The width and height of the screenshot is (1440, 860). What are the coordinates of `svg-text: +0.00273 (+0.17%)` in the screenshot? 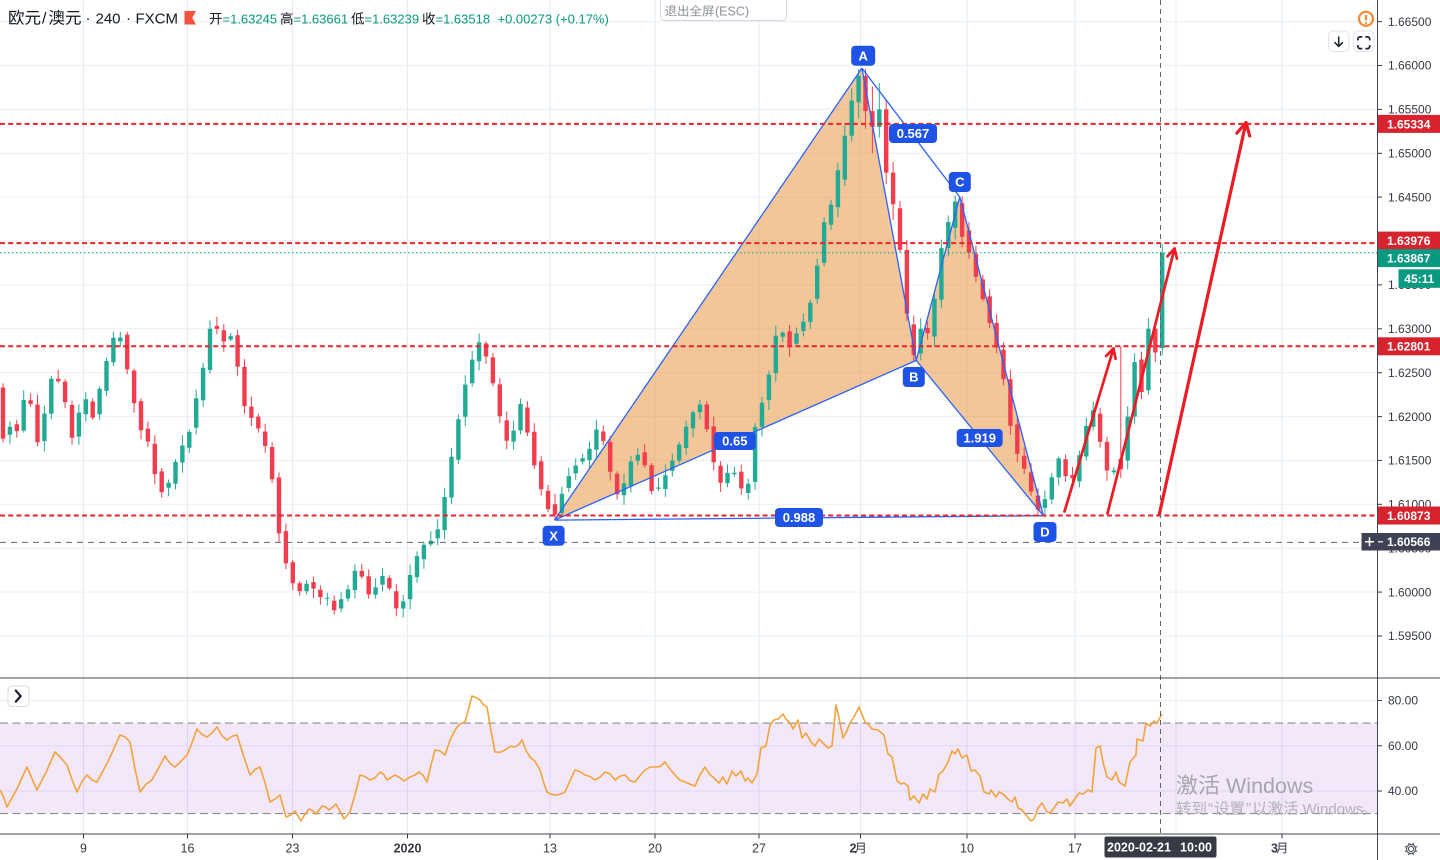 It's located at (553, 19).